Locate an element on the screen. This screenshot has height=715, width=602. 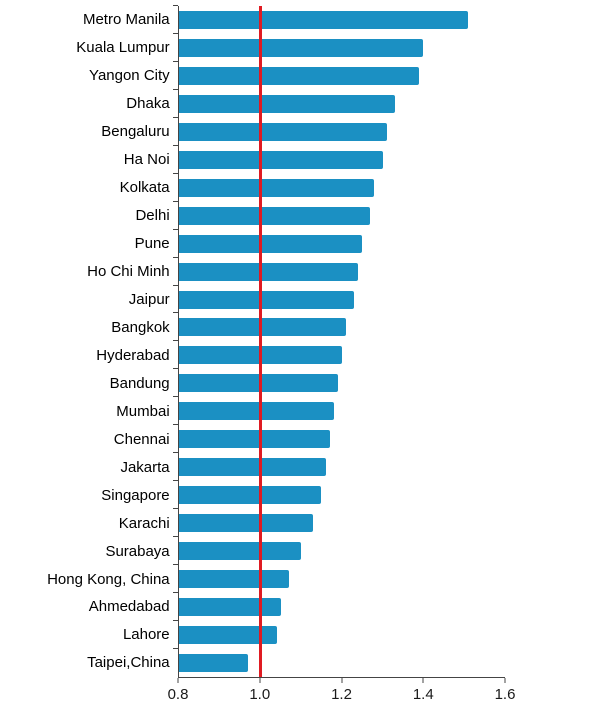
chart-row: Jaipur is located at coordinates (252, 299).